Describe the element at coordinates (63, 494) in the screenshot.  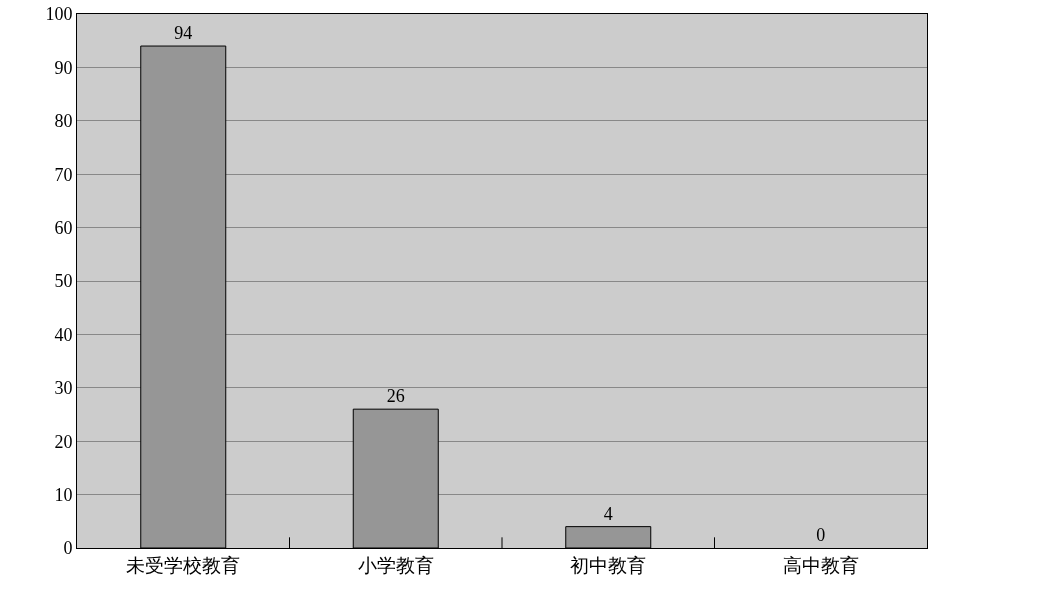
I see `y-tick-label: 10` at that location.